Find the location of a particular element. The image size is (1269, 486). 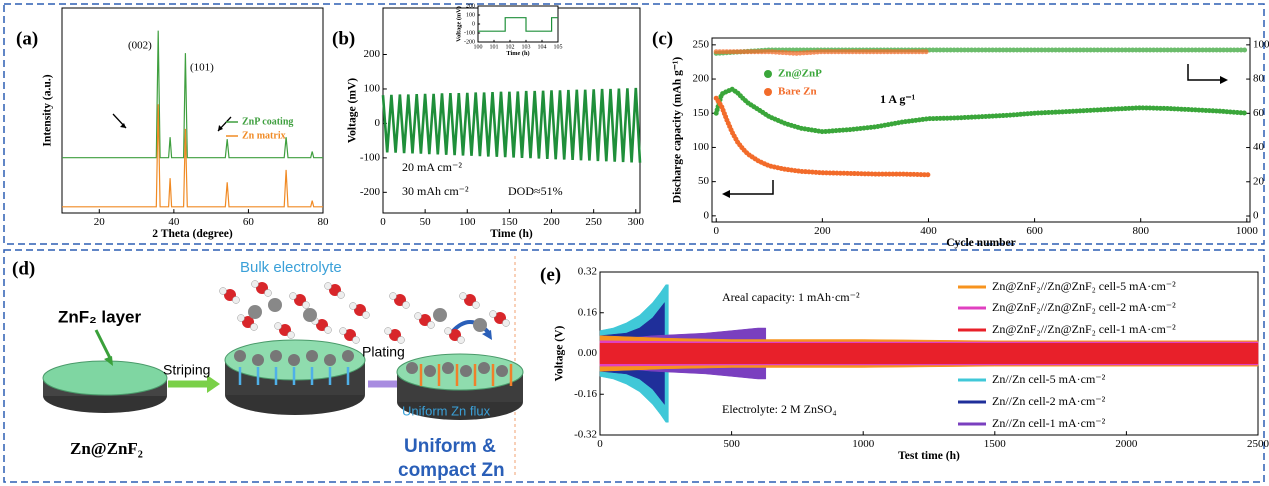

x-tick-label: 400 is located at coordinates (928, 231).